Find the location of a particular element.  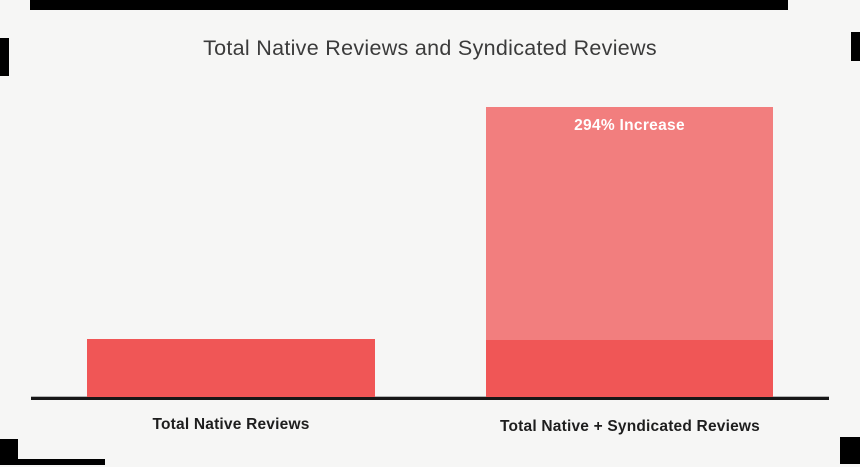

transparency-artifact-right-sliver is located at coordinates (855, 46).